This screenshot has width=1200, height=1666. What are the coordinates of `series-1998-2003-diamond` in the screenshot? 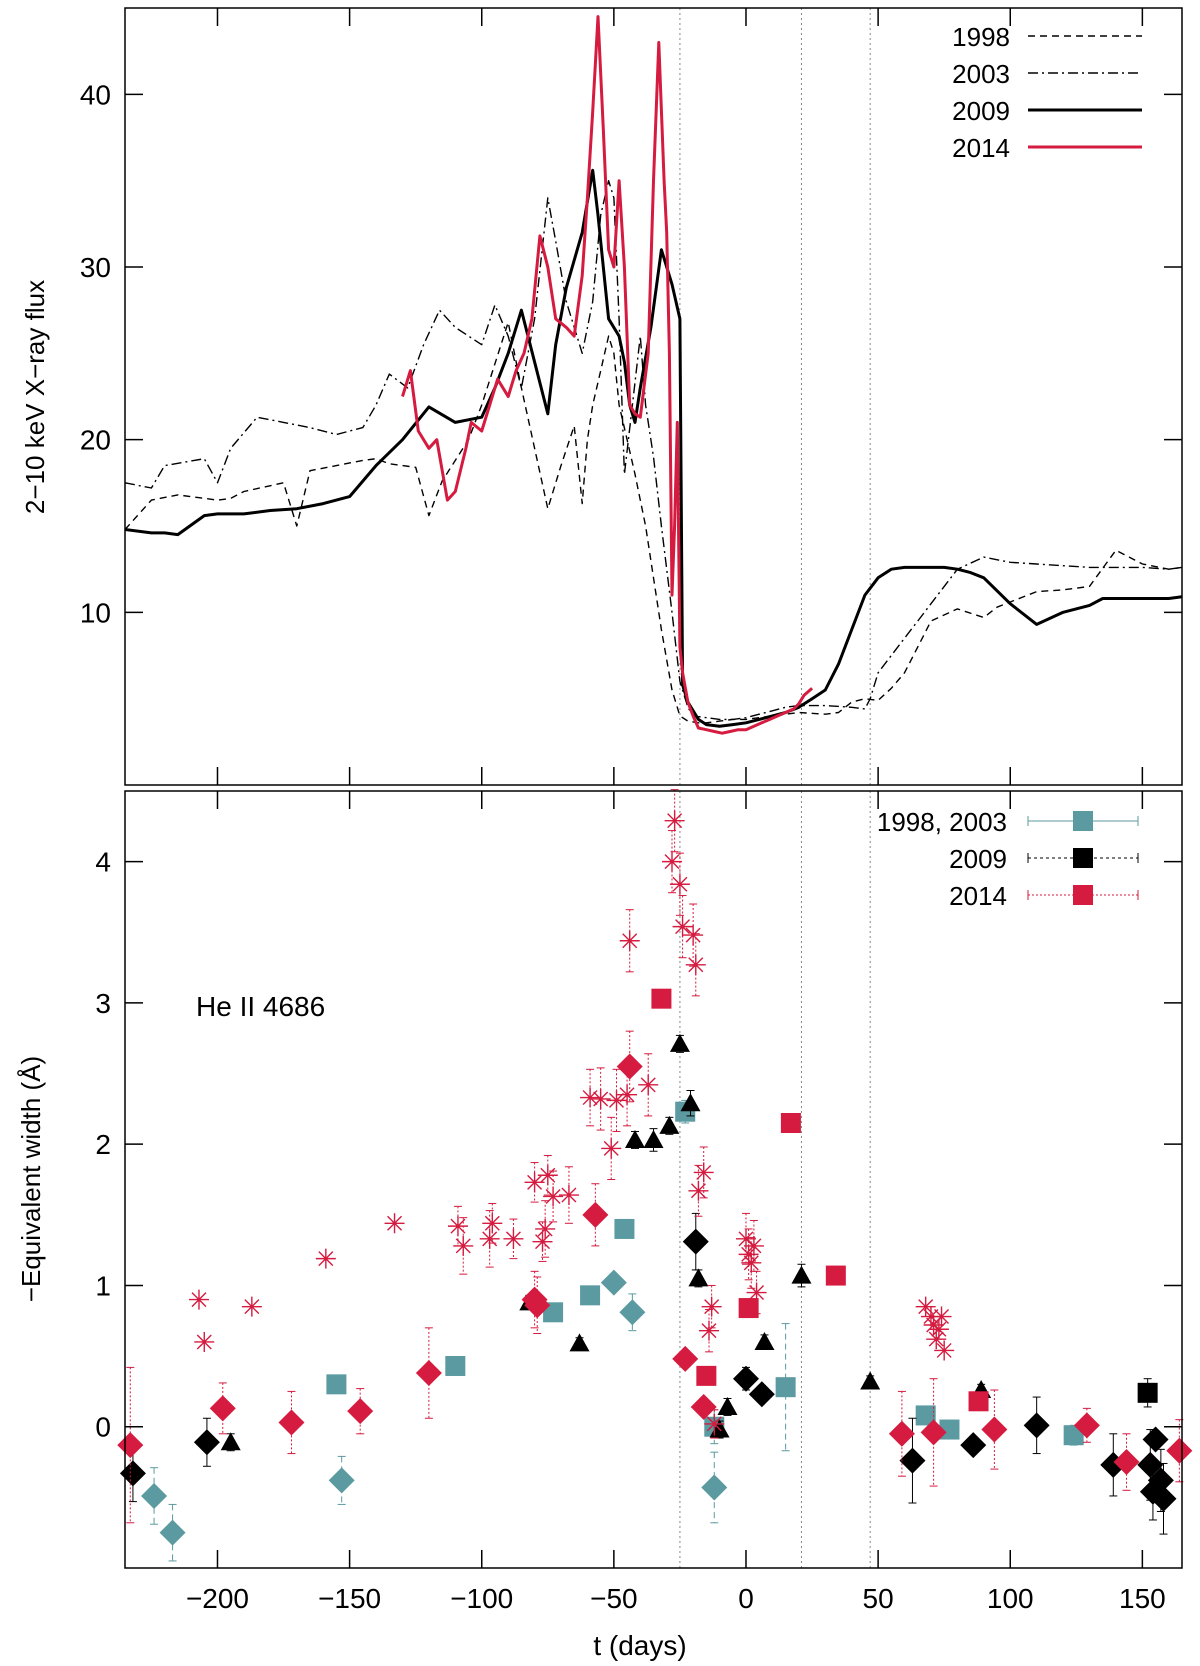 It's located at (434, 1415).